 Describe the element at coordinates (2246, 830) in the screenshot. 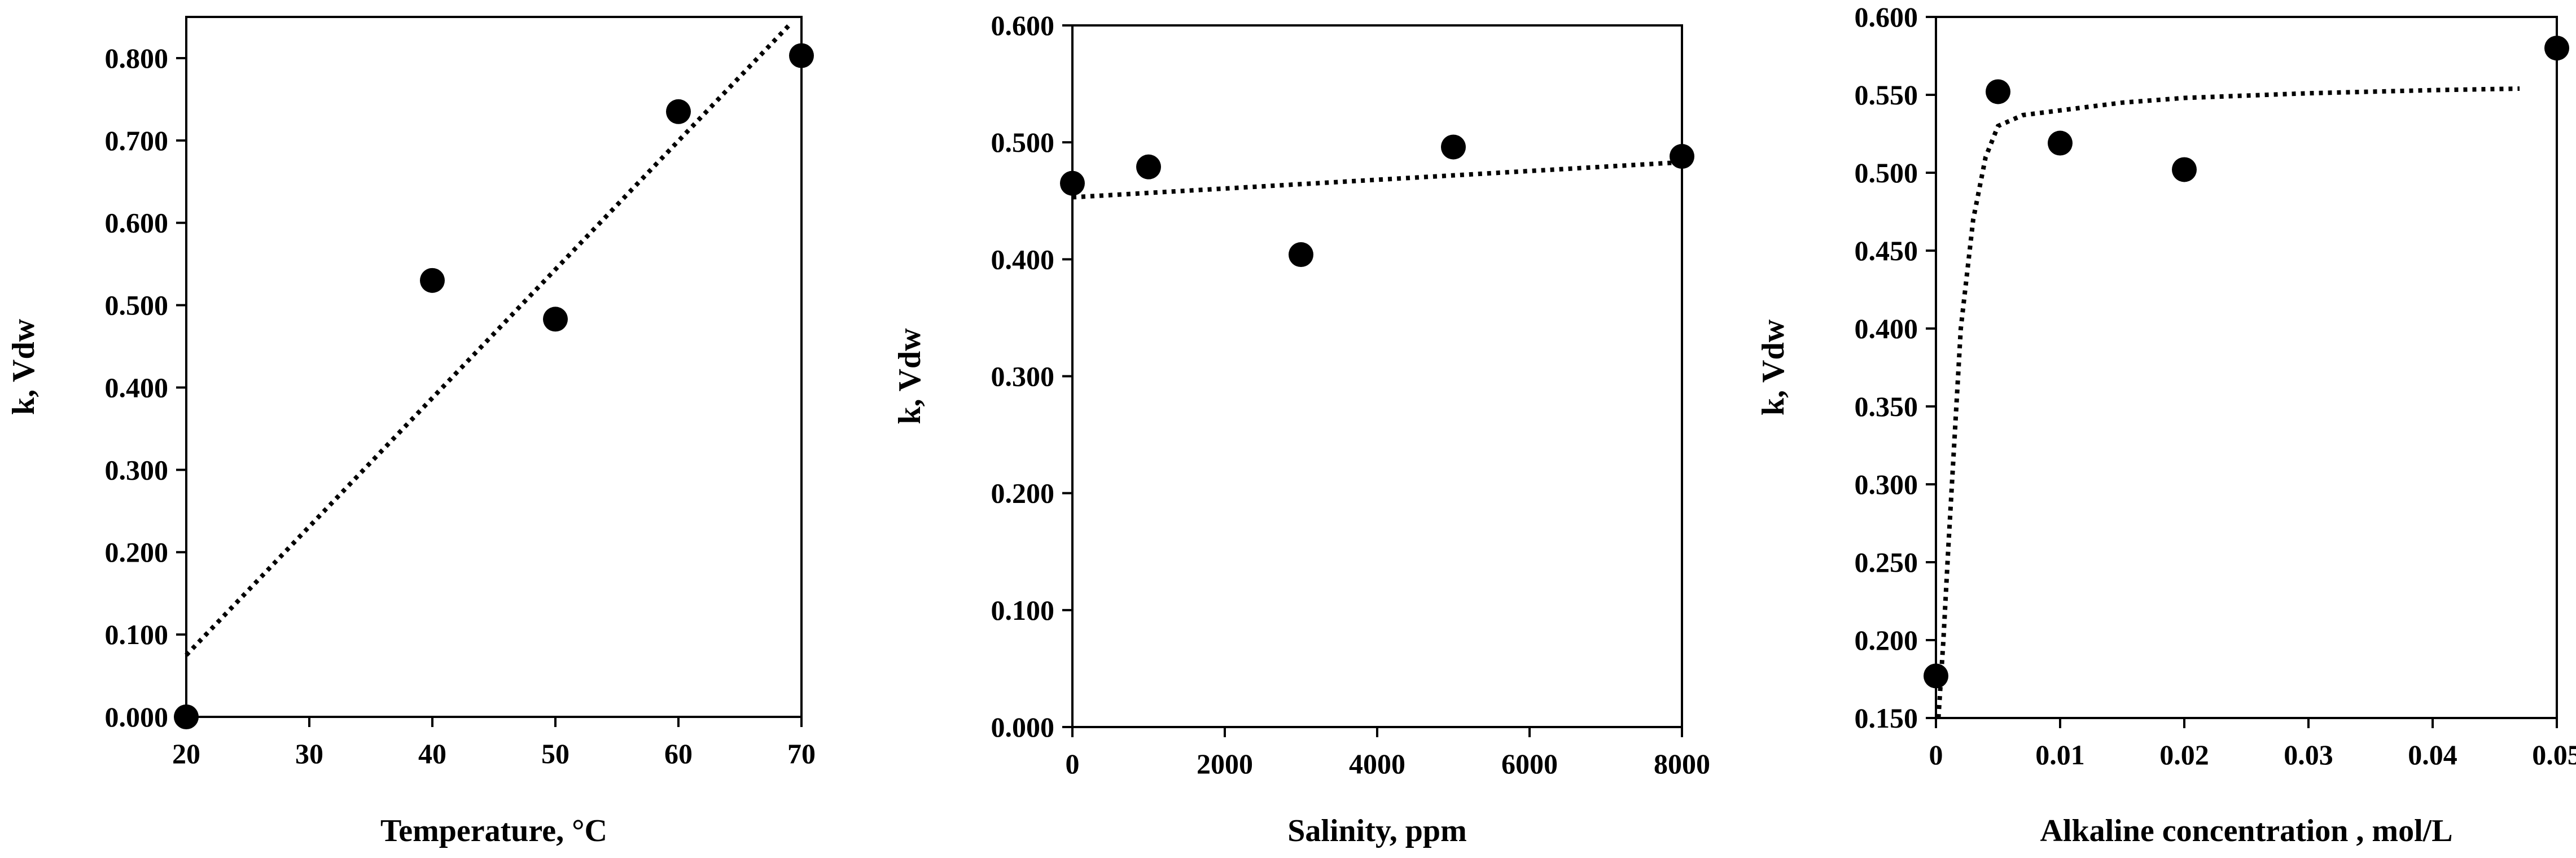

I see `x-axis-title: Alkaline concentration , mol/L` at that location.